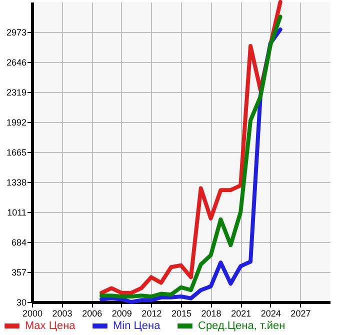 Image resolution: width=345 pixels, height=335 pixels. What do you see at coordinates (241, 313) in the screenshot?
I see `x-tick-label: 2021` at bounding box center [241, 313].